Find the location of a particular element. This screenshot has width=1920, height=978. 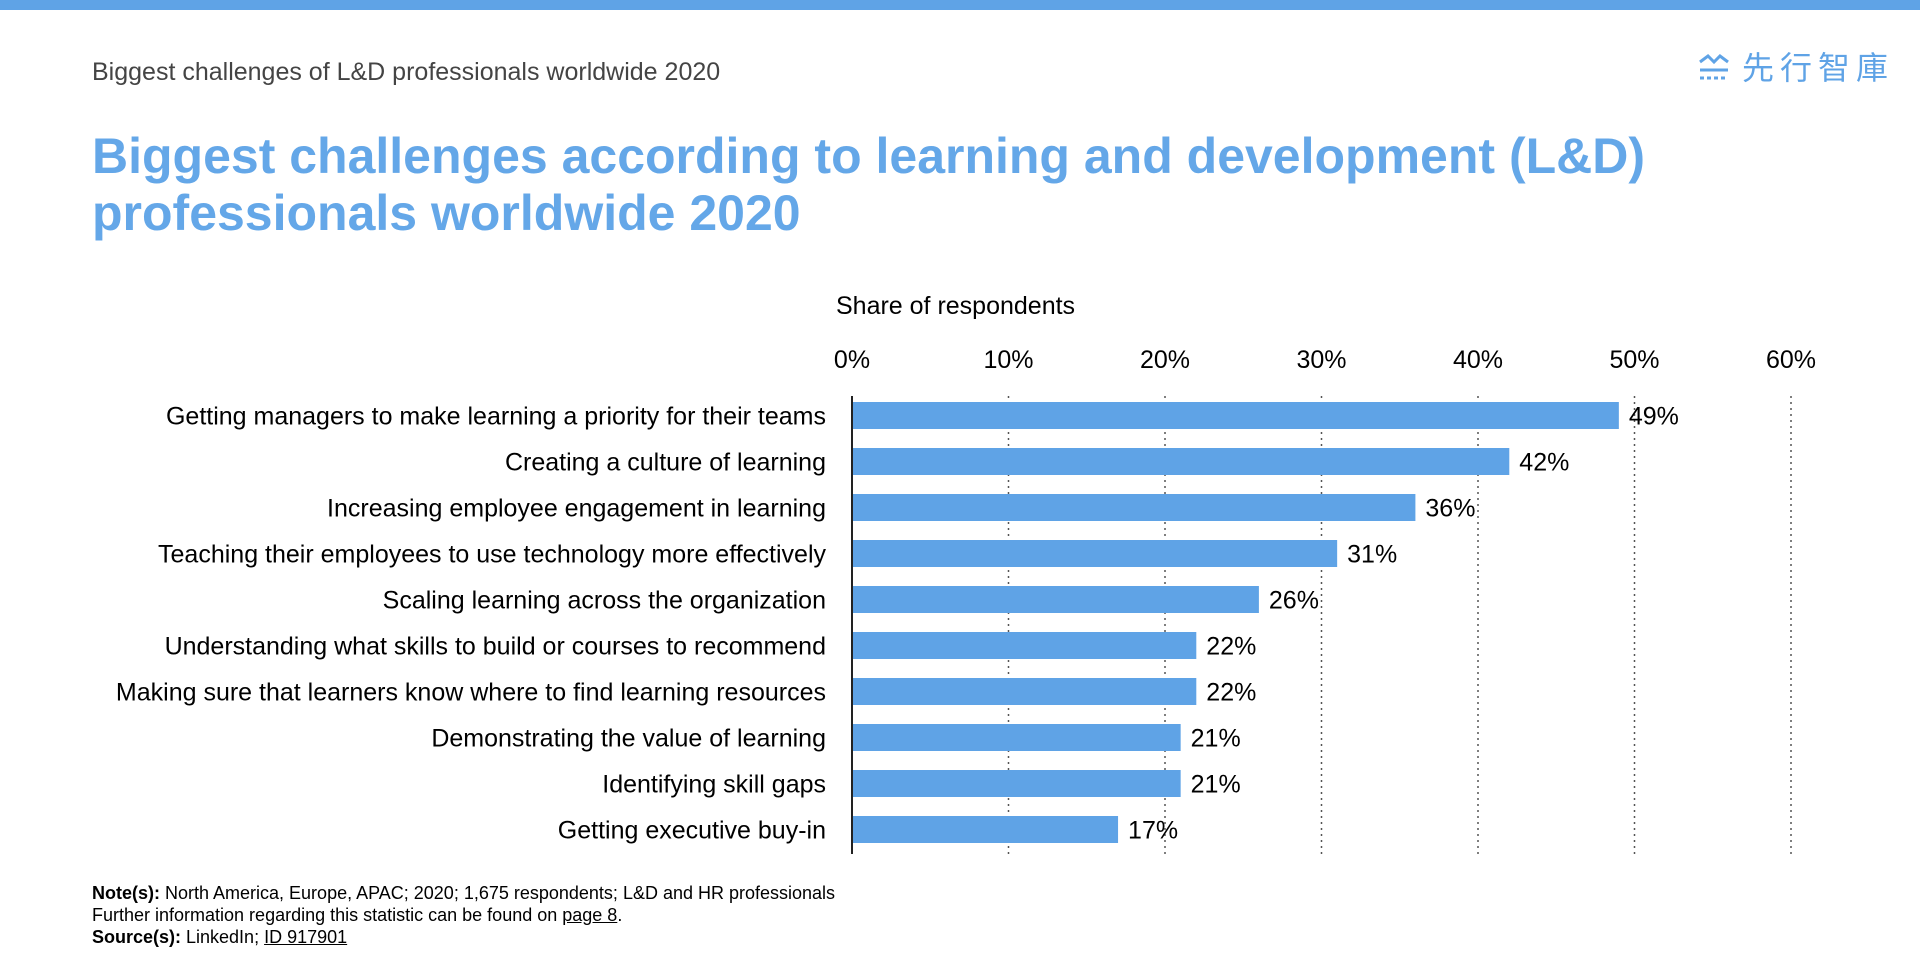

source-text: LinkedIn; is located at coordinates (223, 937).